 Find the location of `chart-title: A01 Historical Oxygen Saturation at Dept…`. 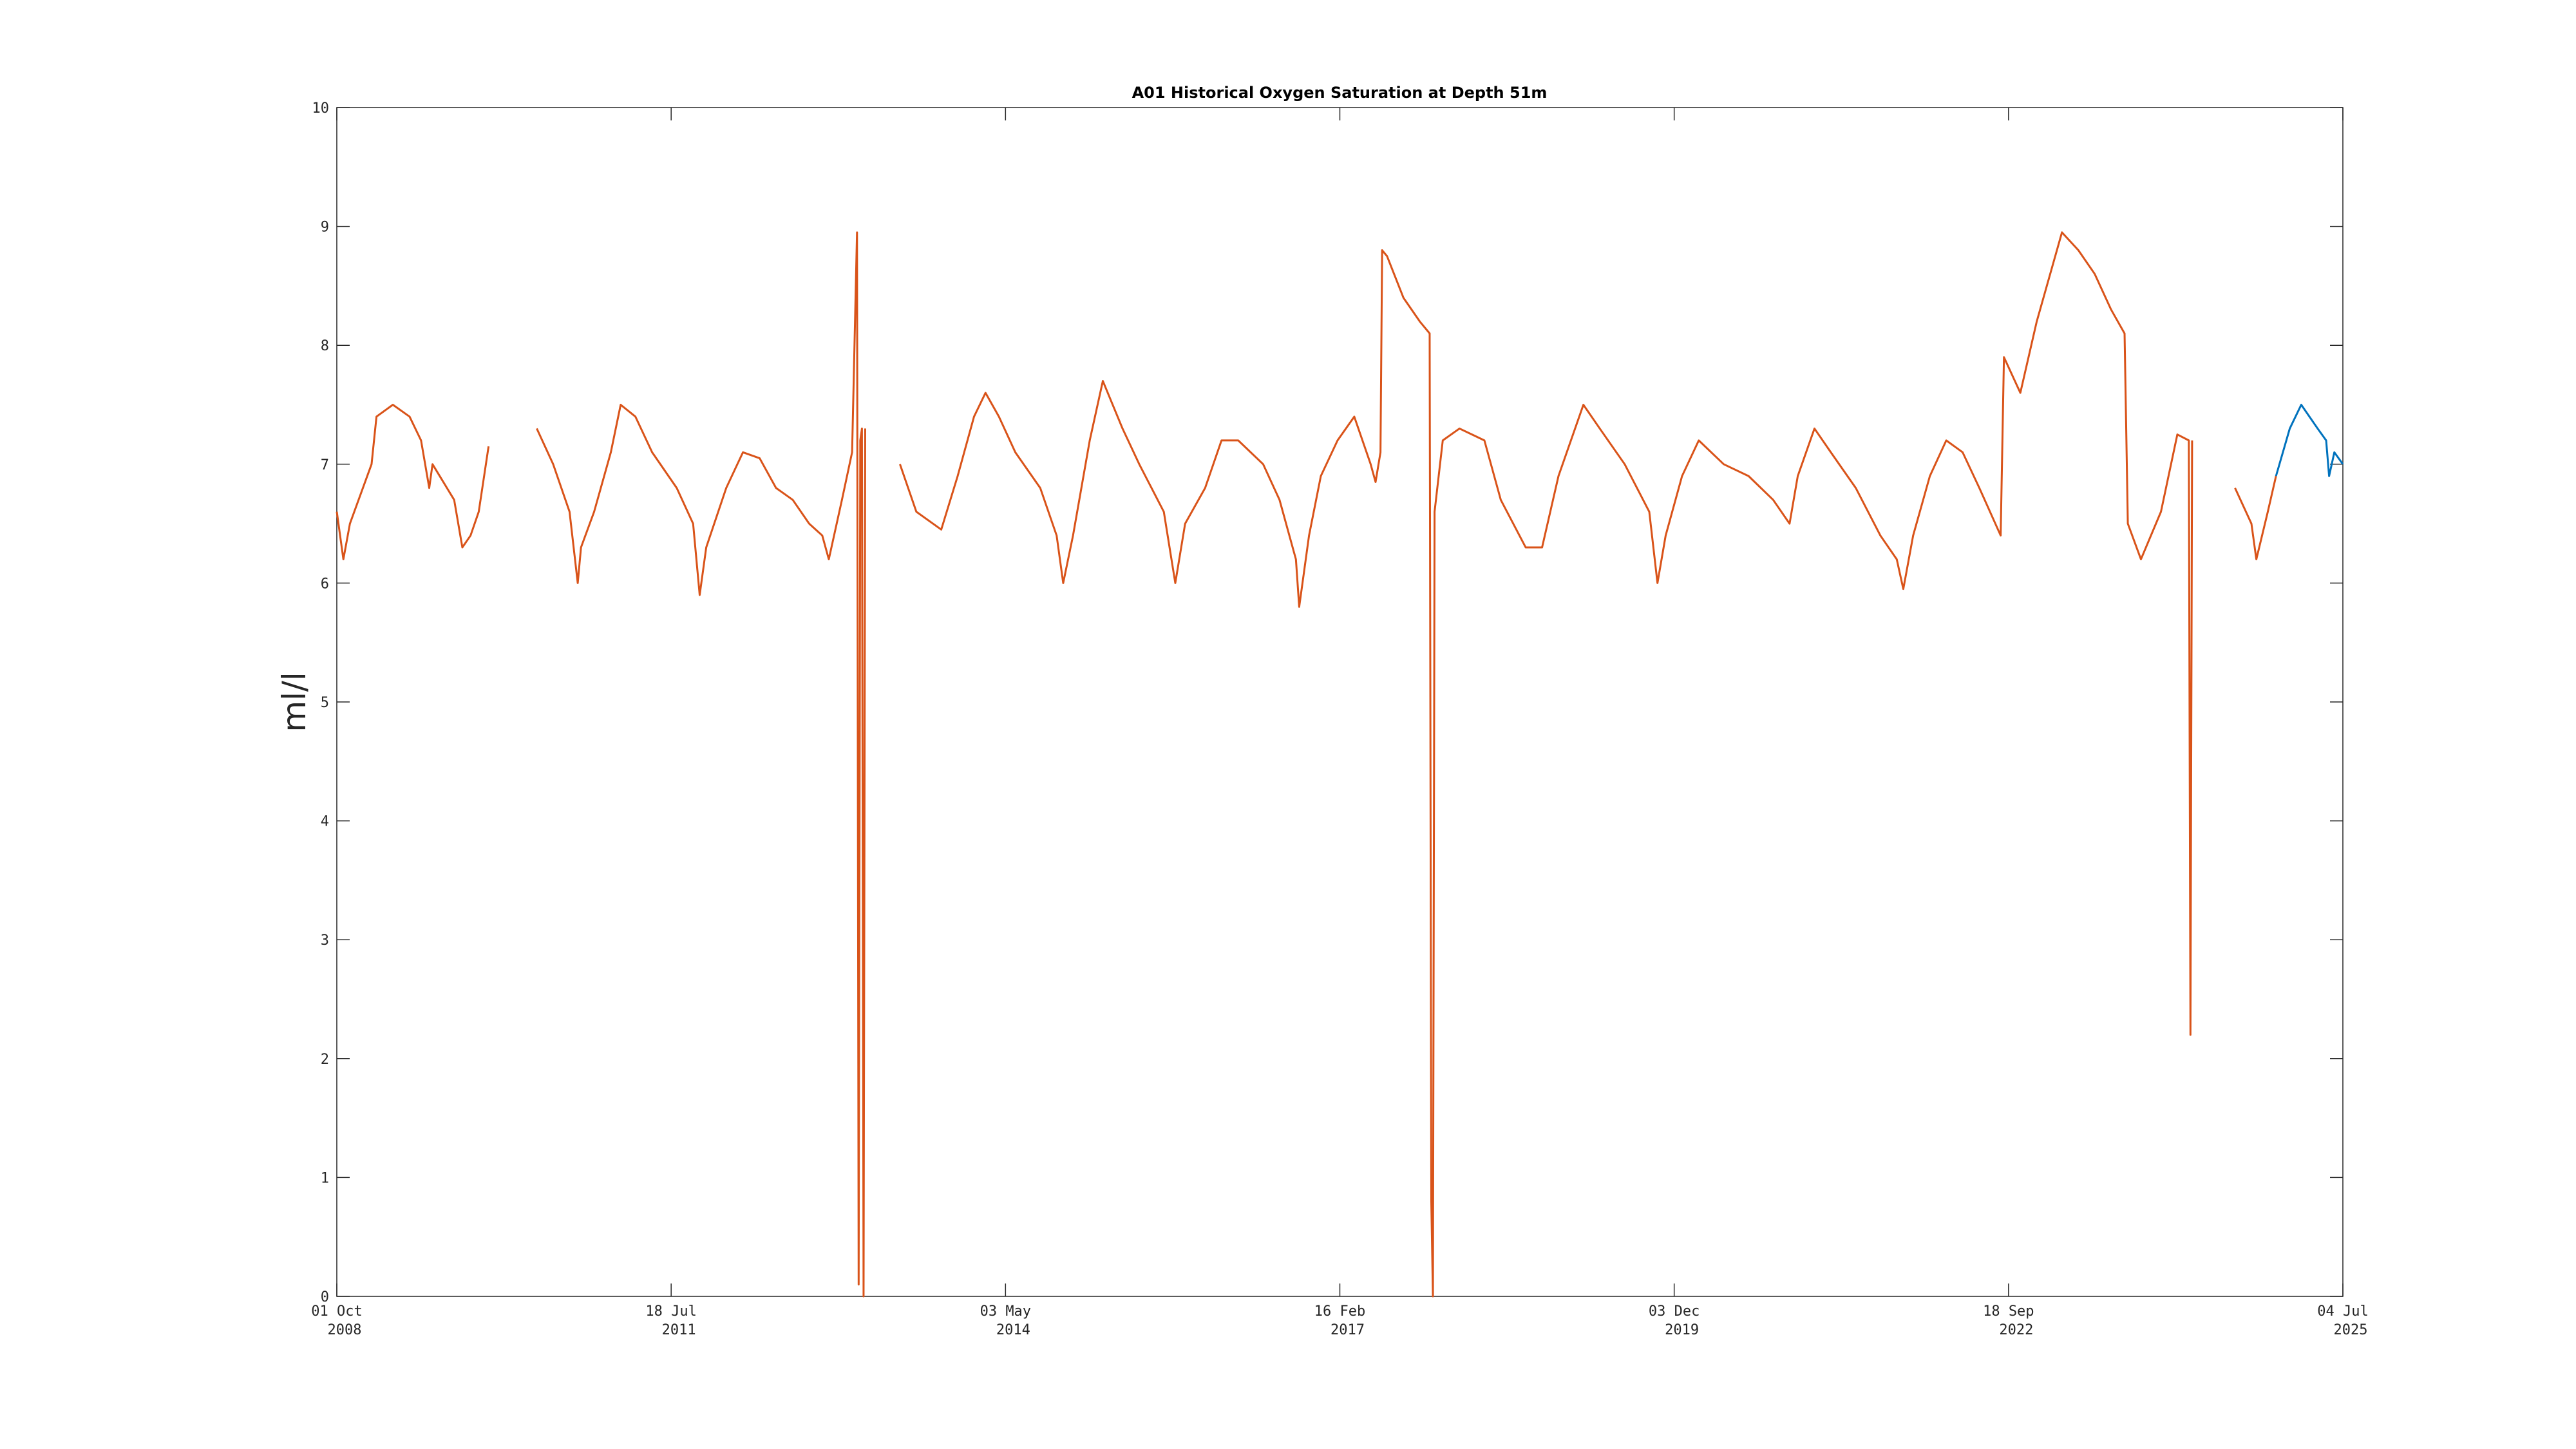

chart-title: A01 Historical Oxygen Saturation at Dept… is located at coordinates (1340, 93).